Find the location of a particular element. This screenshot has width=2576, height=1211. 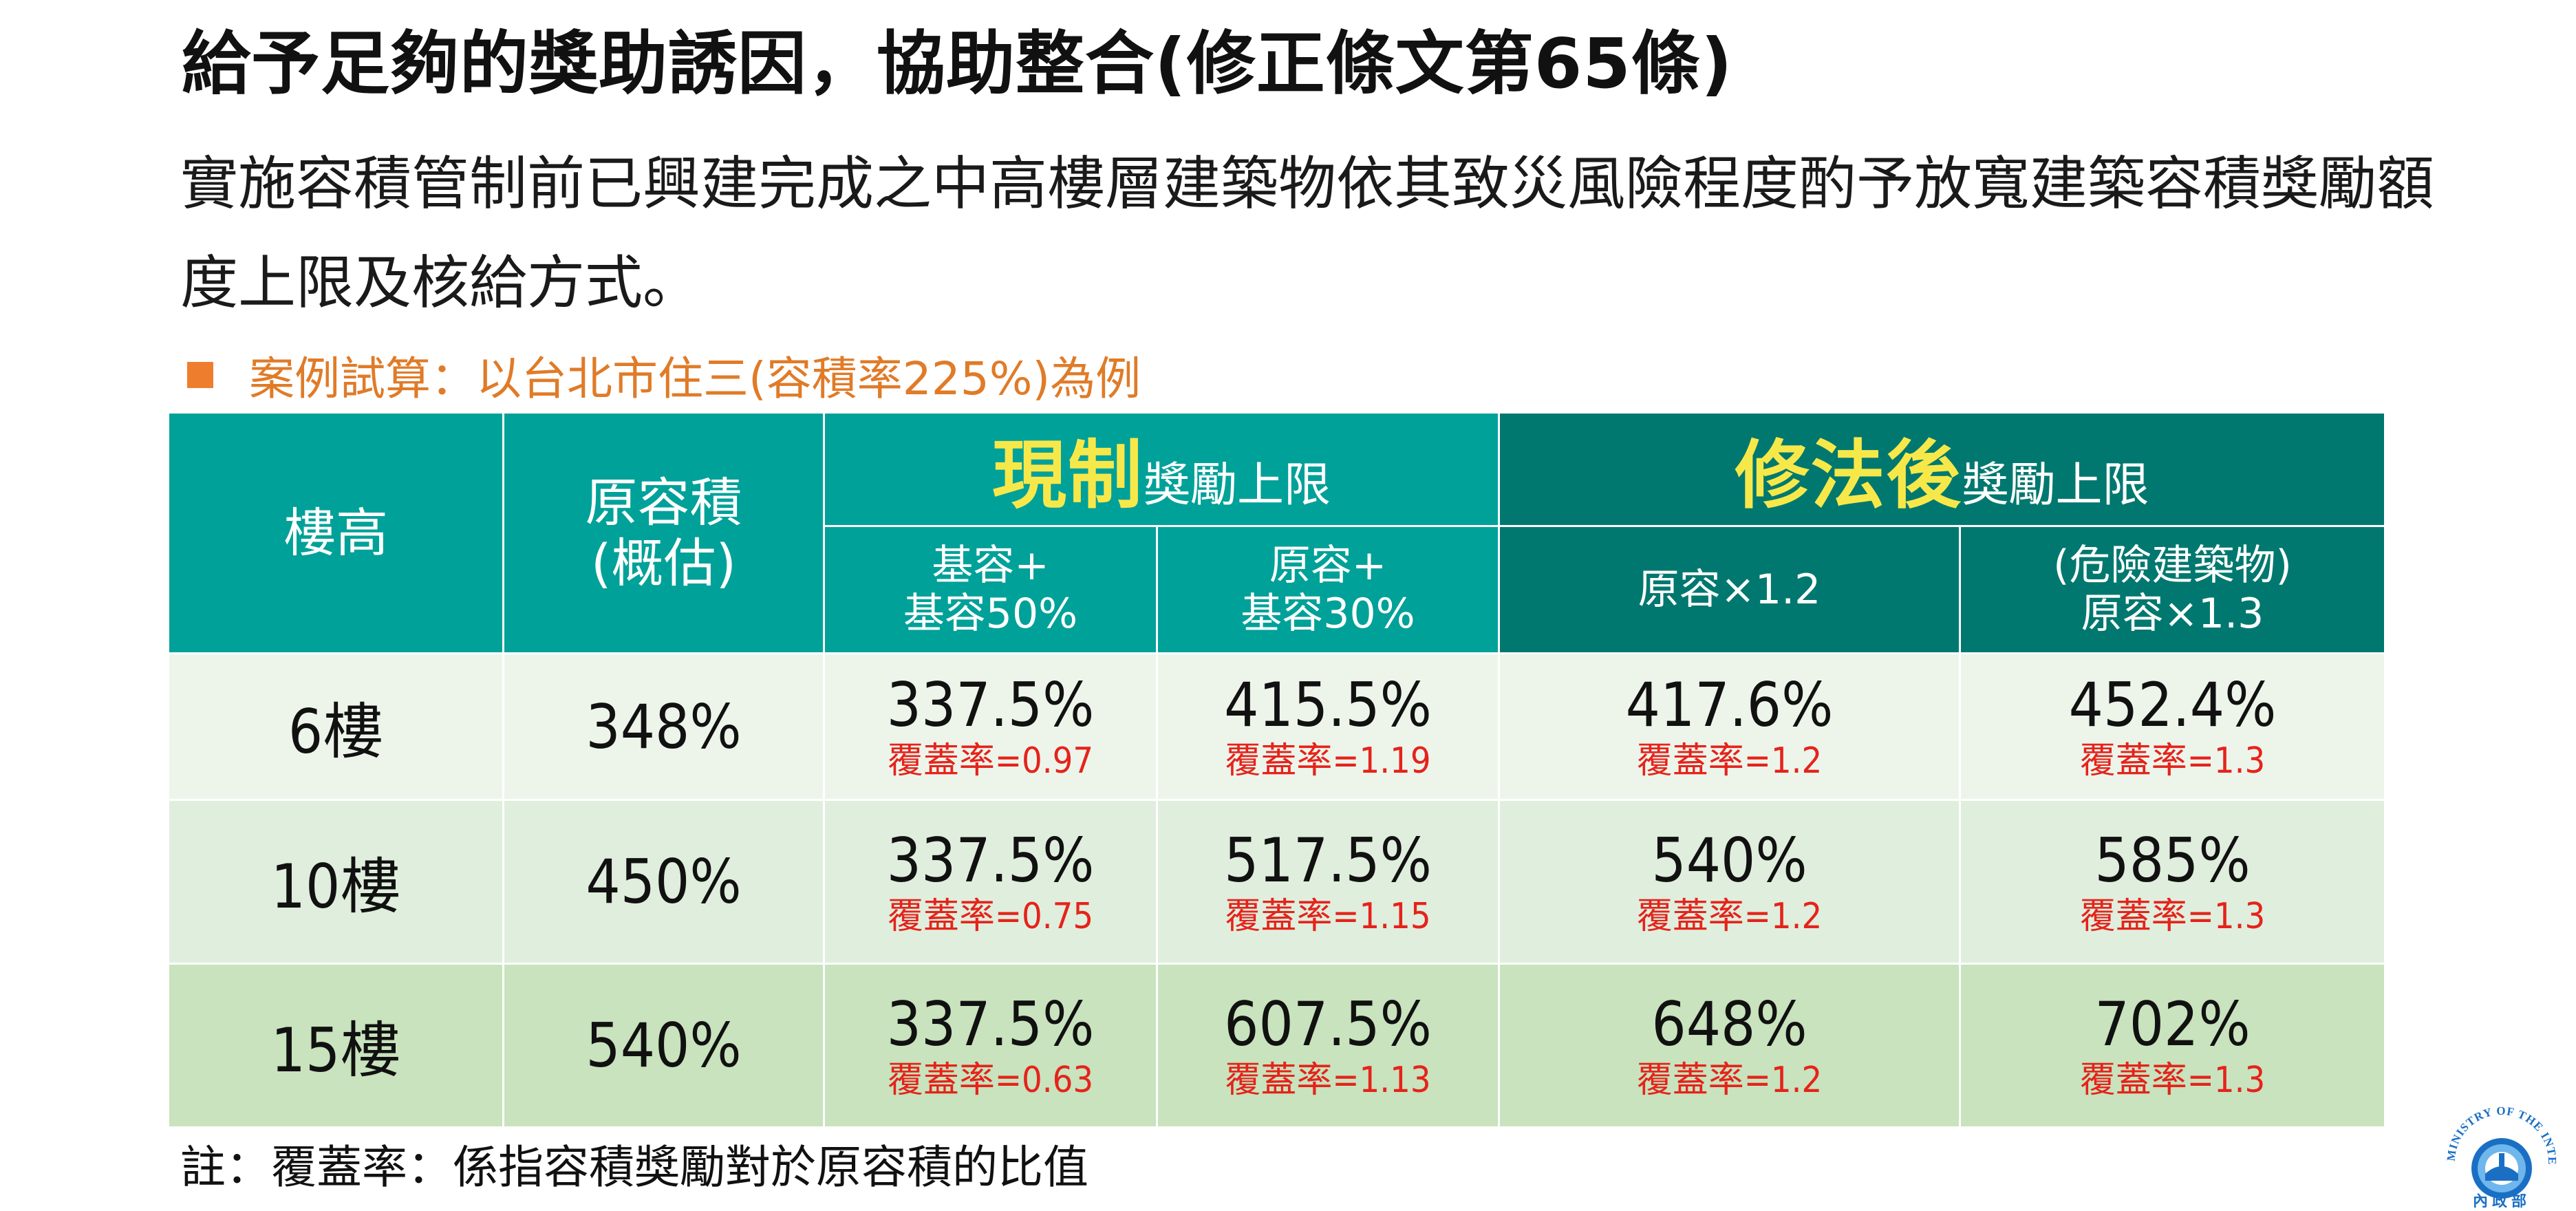

header-current-small: 獎勵上限 is located at coordinates (1237, 485).